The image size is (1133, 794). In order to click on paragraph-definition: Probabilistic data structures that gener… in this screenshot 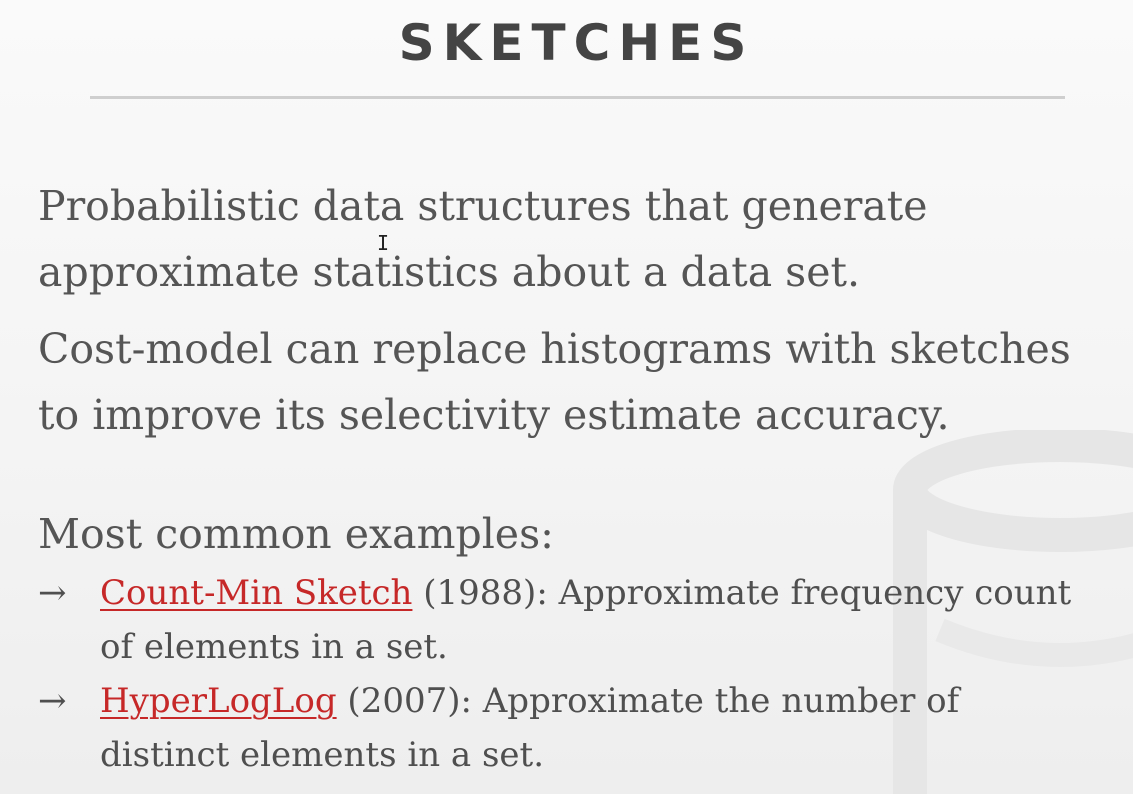, I will do `click(483, 239)`.